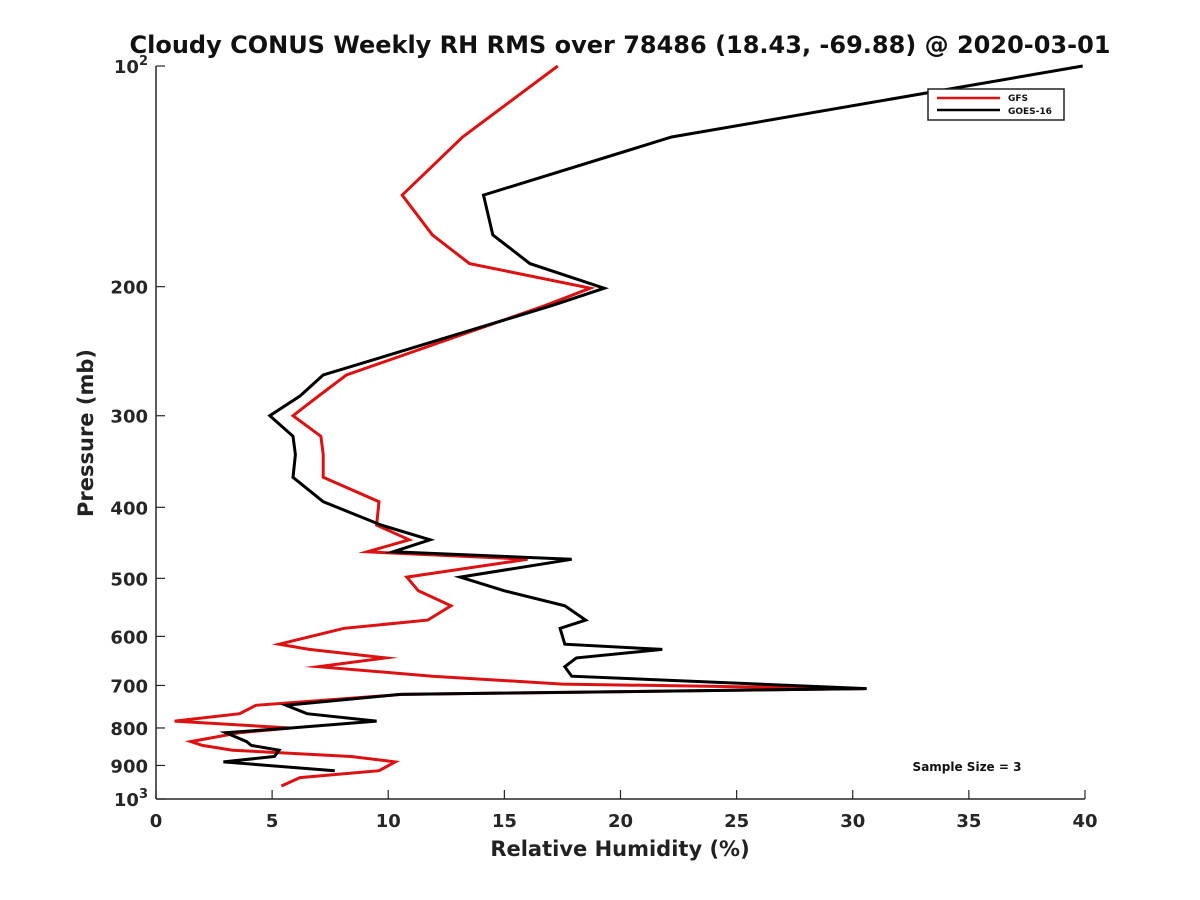 This screenshot has height=900, width=1200. I want to click on x-tick-label: 0, so click(156, 821).